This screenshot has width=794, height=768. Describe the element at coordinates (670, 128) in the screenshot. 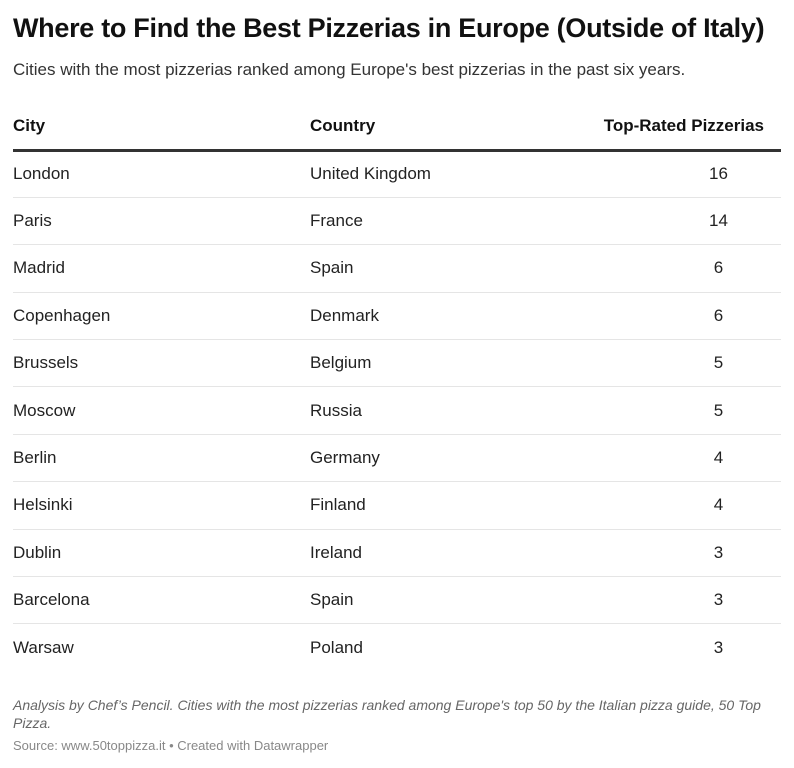

I see `column-header-pizzerias: Top-Rated Pizzerias` at that location.